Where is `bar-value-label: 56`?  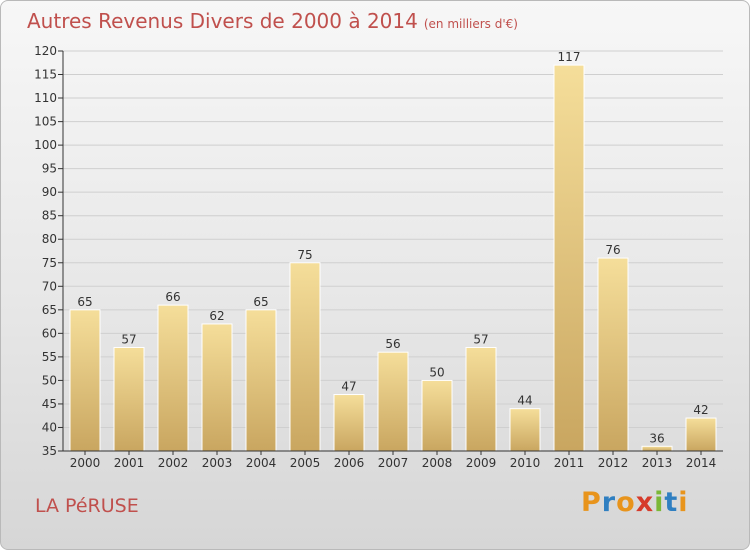 bar-value-label: 56 is located at coordinates (392, 344).